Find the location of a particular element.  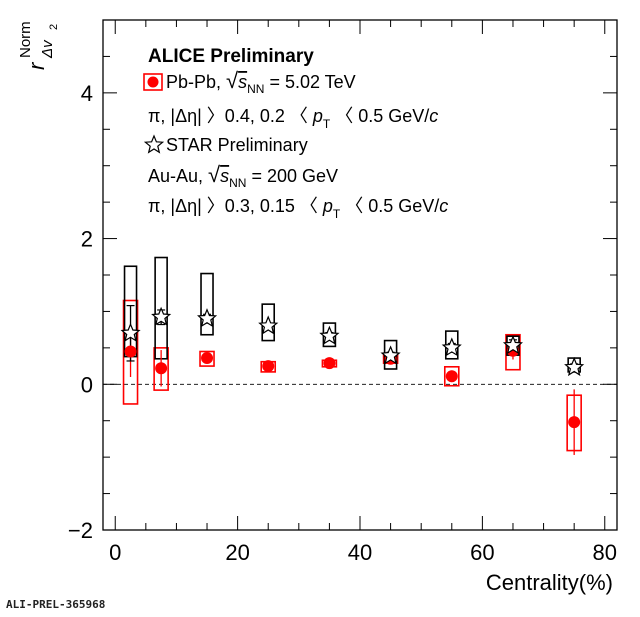

data-markers is located at coordinates (352, 367).